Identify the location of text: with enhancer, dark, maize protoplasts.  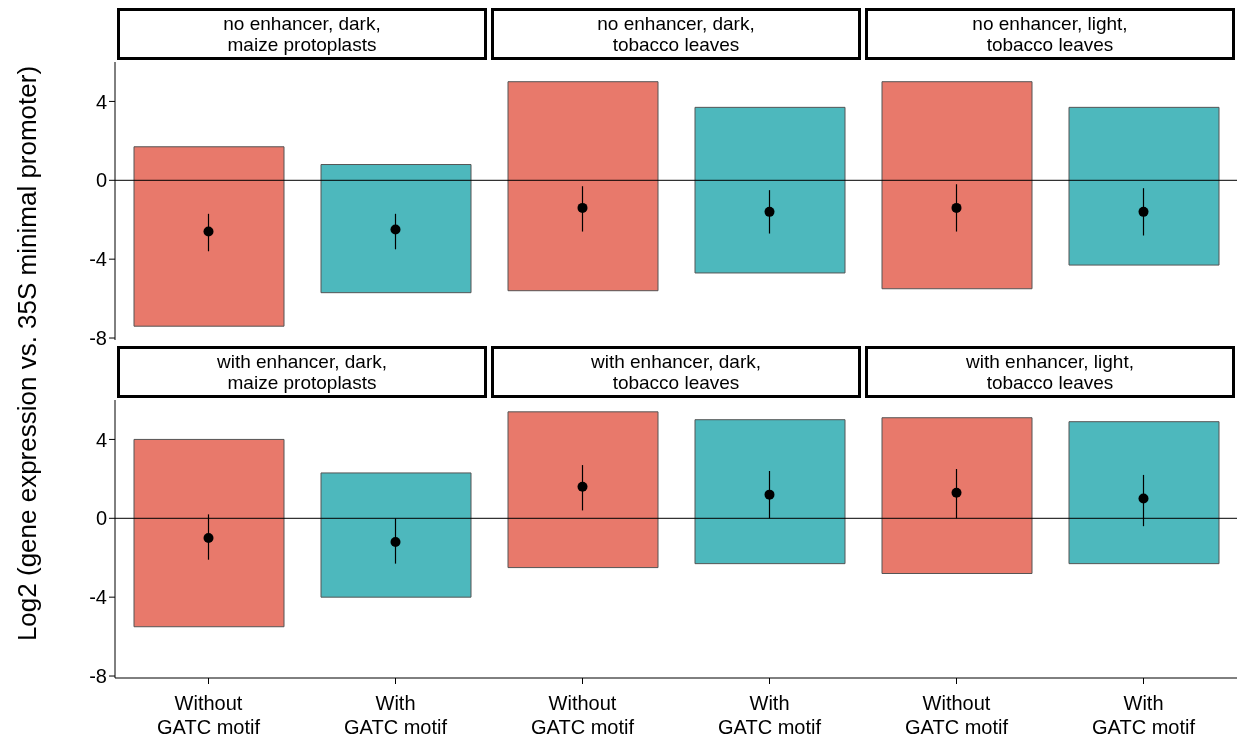
(301, 372).